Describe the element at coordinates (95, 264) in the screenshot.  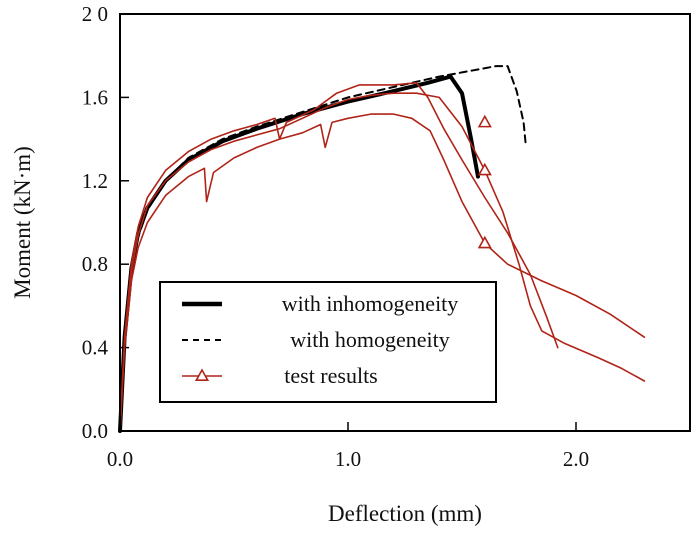
I see `y-tick-label-2: 0.8` at that location.